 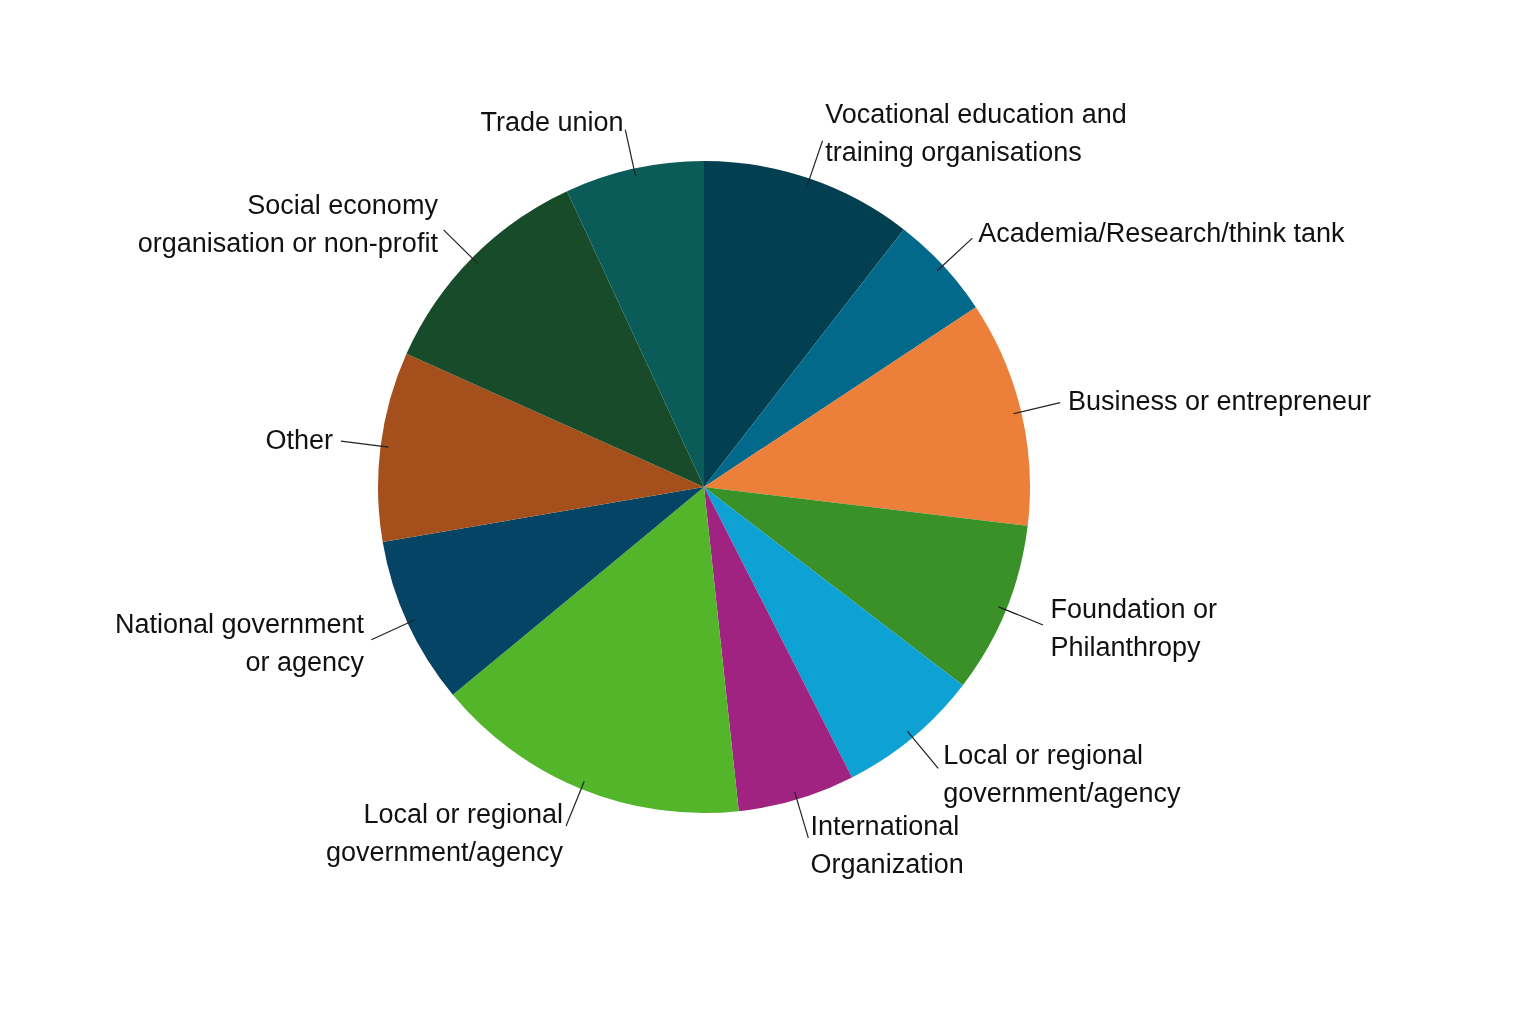 What do you see at coordinates (299, 440) in the screenshot?
I see `slice-label: Other` at bounding box center [299, 440].